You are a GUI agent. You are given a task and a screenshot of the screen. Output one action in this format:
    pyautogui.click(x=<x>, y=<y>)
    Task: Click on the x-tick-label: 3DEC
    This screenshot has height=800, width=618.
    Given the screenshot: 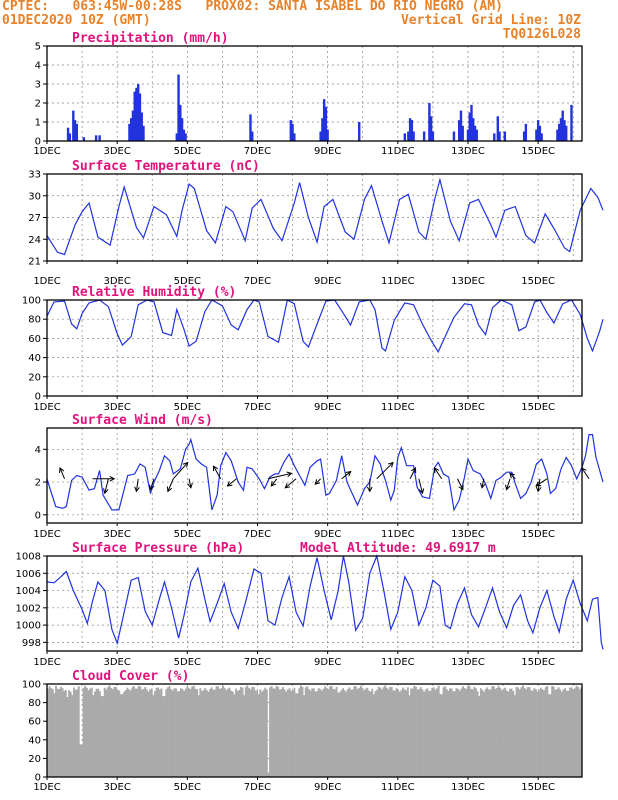 What is the action you would take?
    pyautogui.click(x=116, y=281)
    